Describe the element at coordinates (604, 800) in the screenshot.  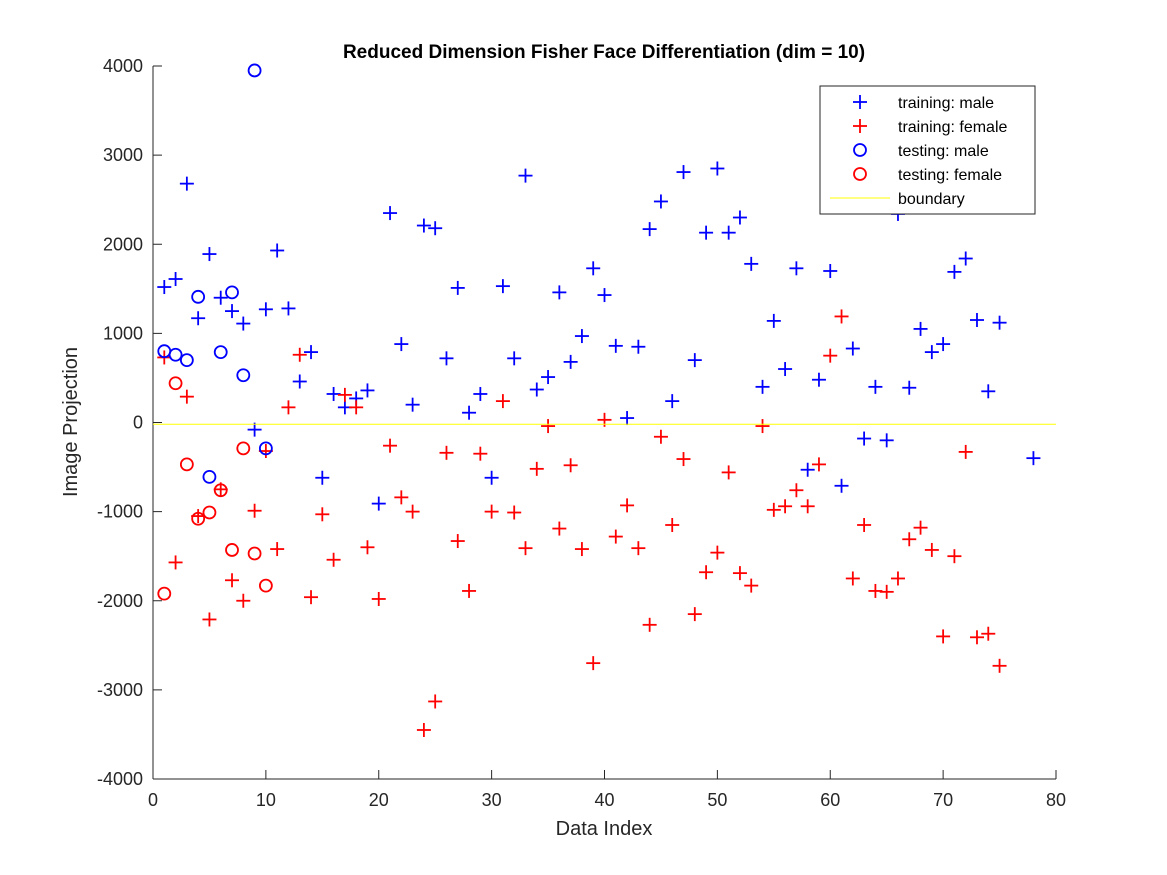
I see `x-tick-label: 40` at that location.